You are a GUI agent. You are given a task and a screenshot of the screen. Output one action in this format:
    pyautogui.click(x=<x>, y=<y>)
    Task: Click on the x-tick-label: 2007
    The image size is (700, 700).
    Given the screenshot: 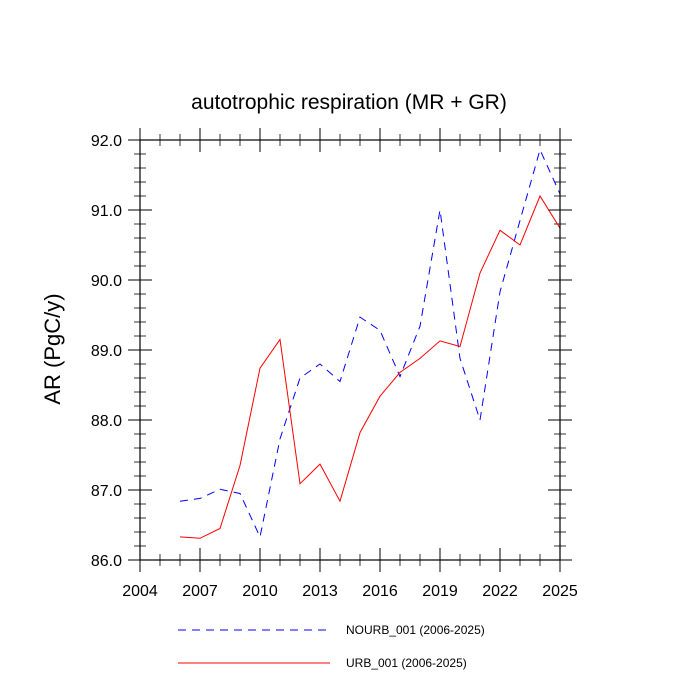 What is the action you would take?
    pyautogui.click(x=200, y=591)
    